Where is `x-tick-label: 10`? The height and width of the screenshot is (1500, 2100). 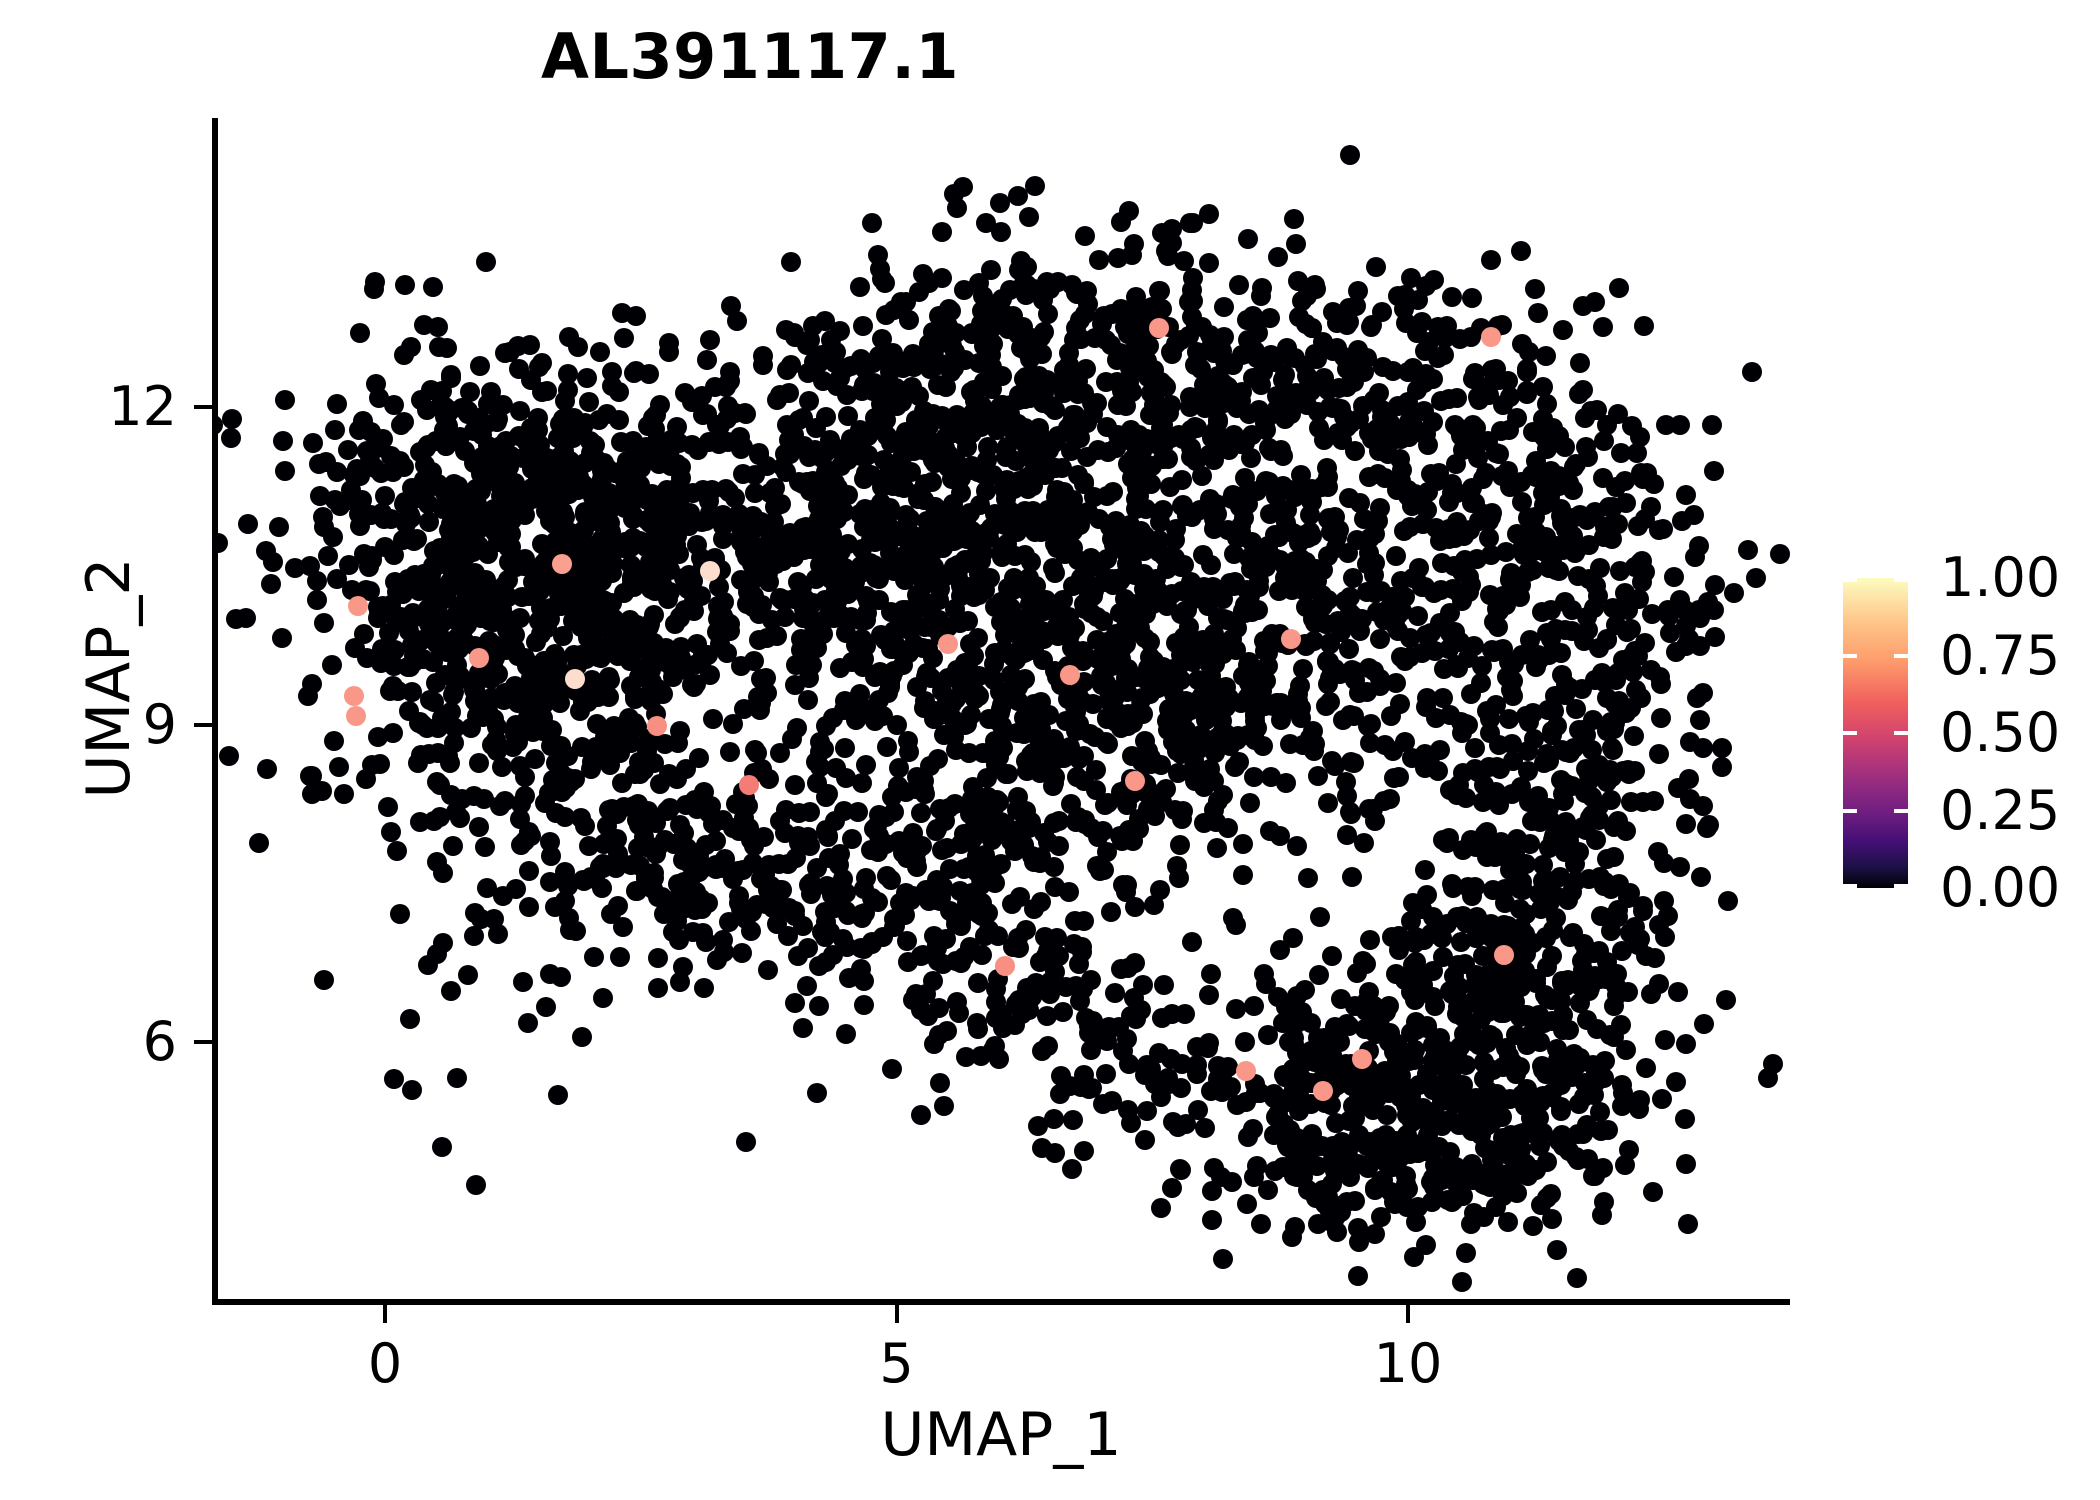
x-tick-label: 10 is located at coordinates (1408, 1363).